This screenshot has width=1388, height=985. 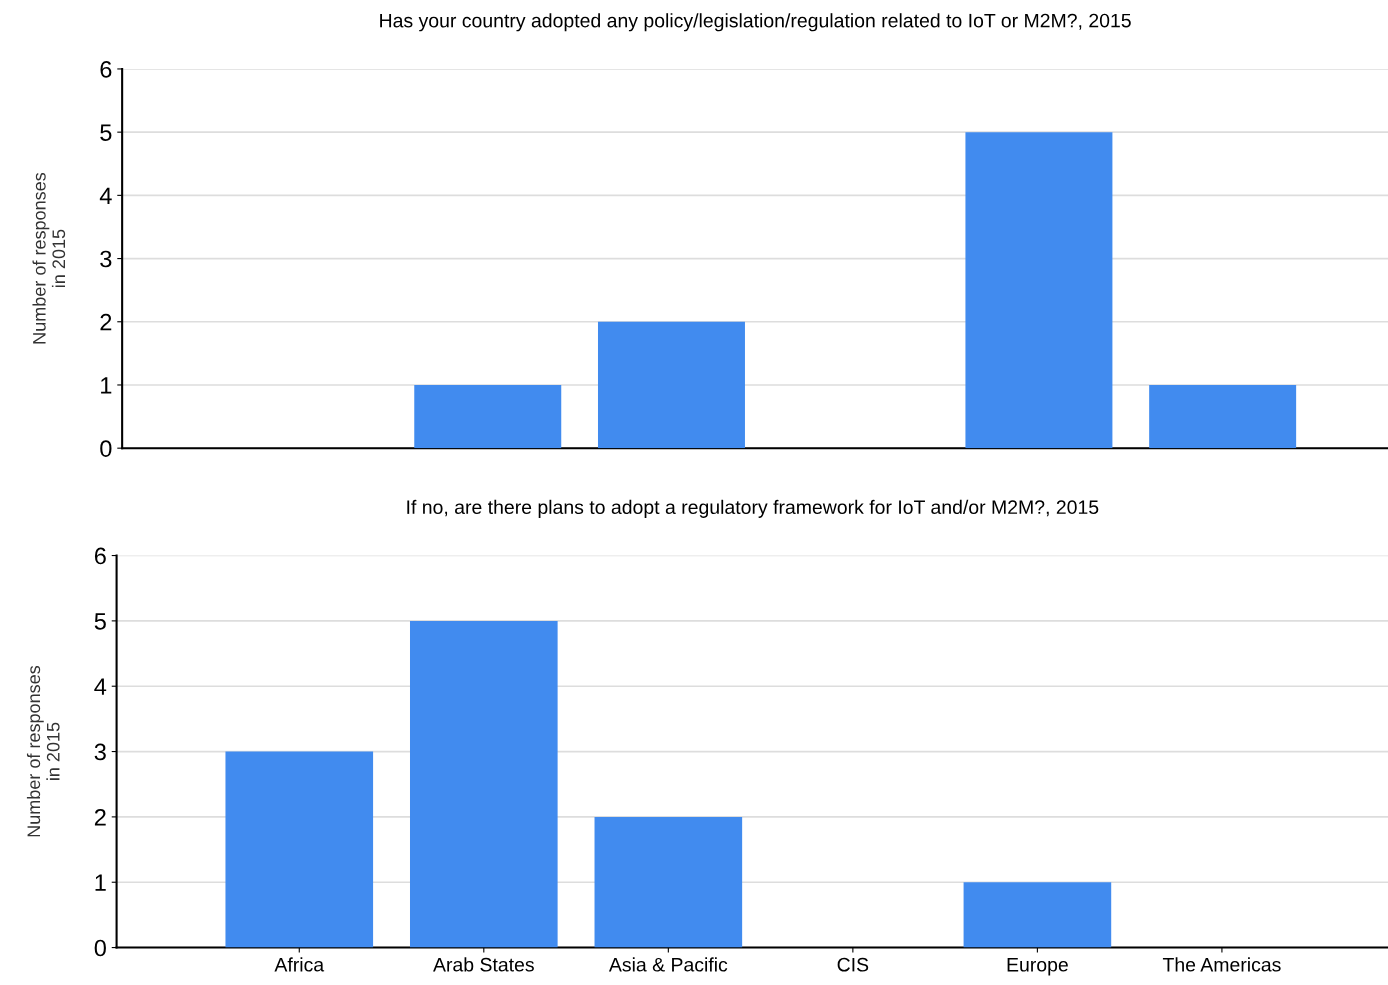 What do you see at coordinates (1037, 967) in the screenshot?
I see `x-tick-label: Europe` at bounding box center [1037, 967].